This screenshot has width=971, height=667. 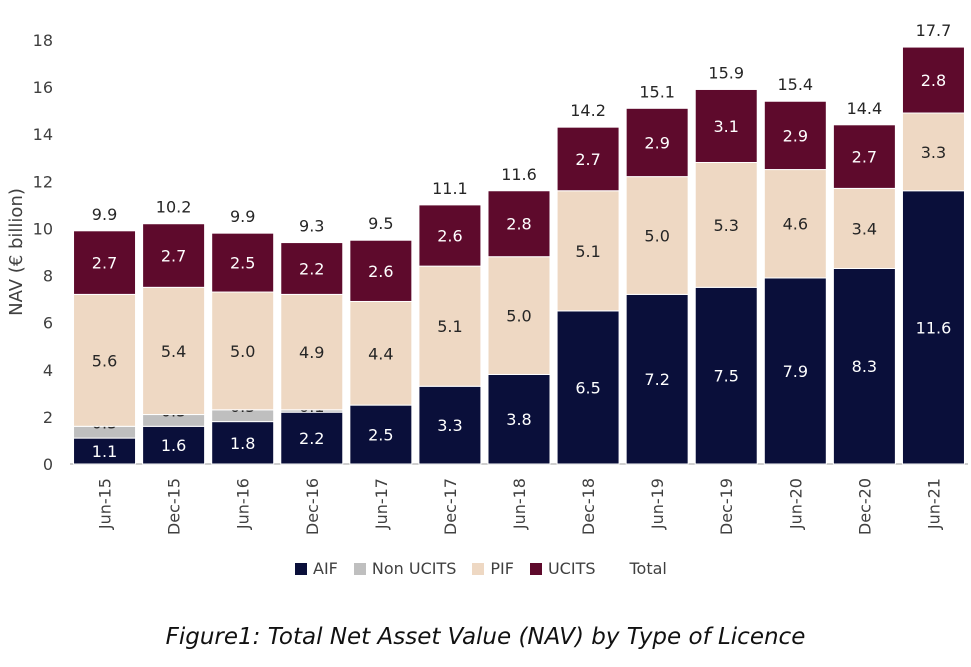 I want to click on legend: AIF Non UCITS PIF UCITS Total, so click(x=489, y=568).